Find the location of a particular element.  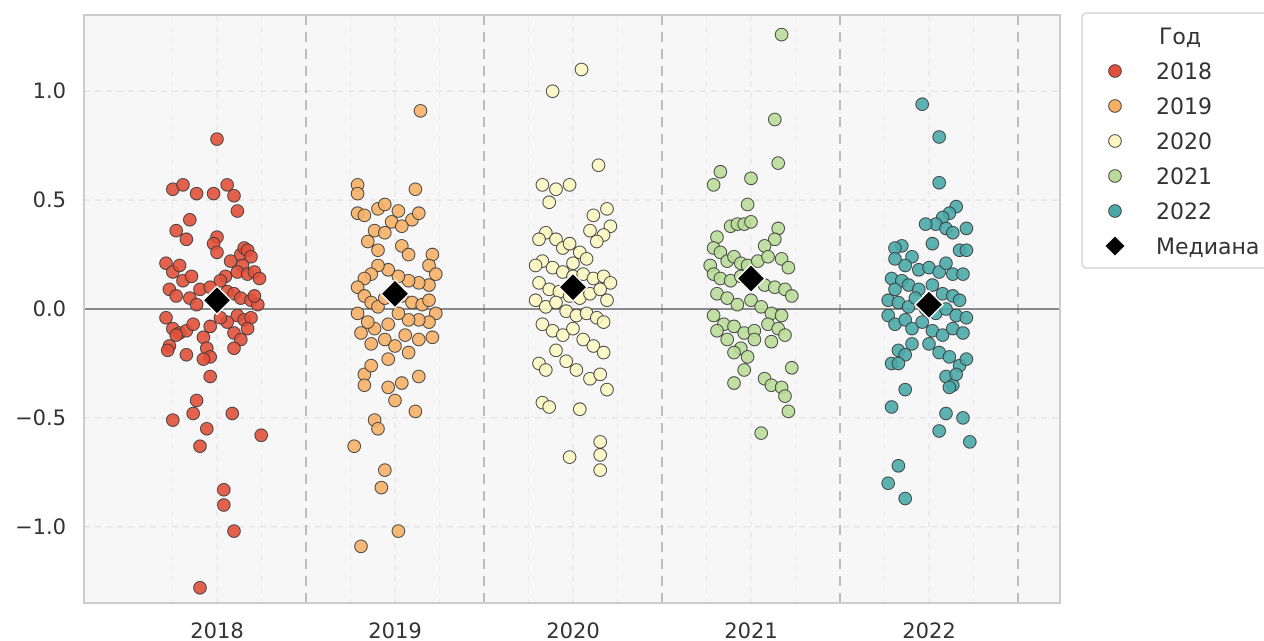

y-tick-label: −1.0 is located at coordinates (40, 527).